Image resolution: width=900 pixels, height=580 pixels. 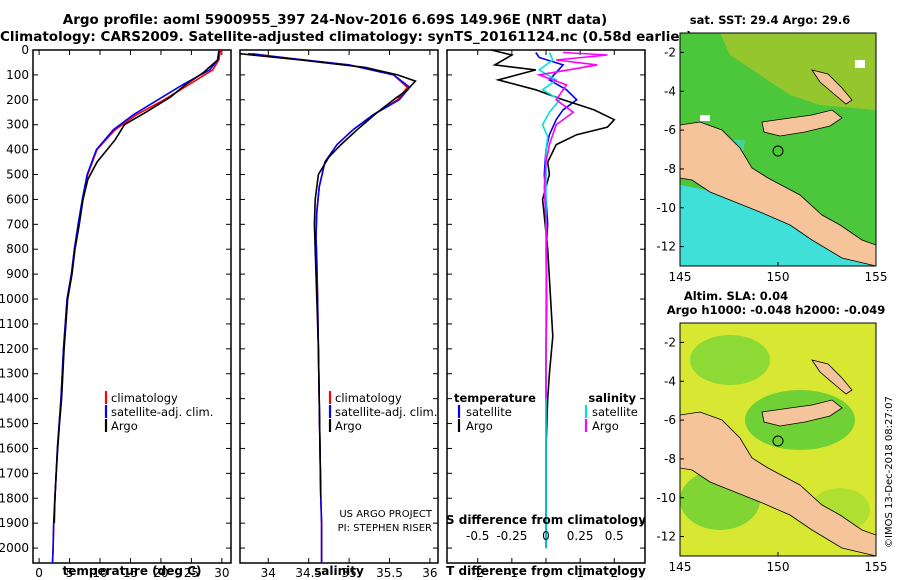 I want to click on secondary-tick-label: -0.5, so click(x=477, y=536).